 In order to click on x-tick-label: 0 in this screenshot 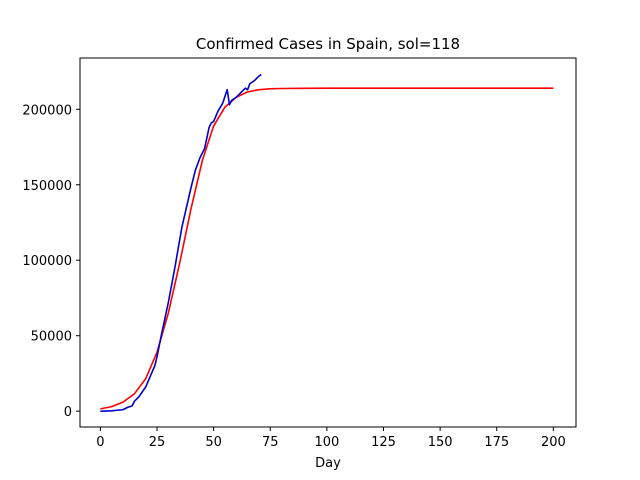, I will do `click(100, 442)`.